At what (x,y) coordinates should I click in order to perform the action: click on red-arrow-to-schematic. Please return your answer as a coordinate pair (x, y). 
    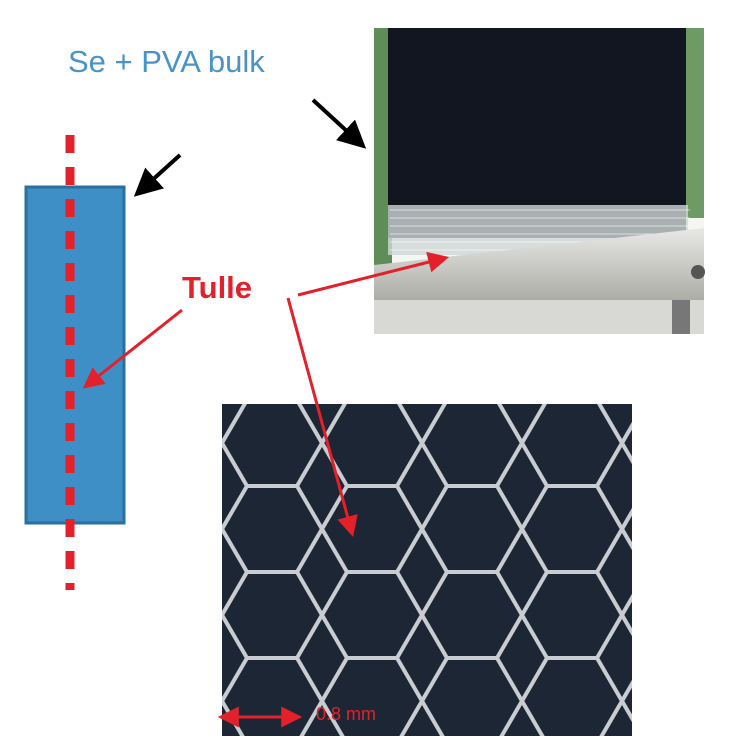
    Looking at the image, I should click on (132, 348).